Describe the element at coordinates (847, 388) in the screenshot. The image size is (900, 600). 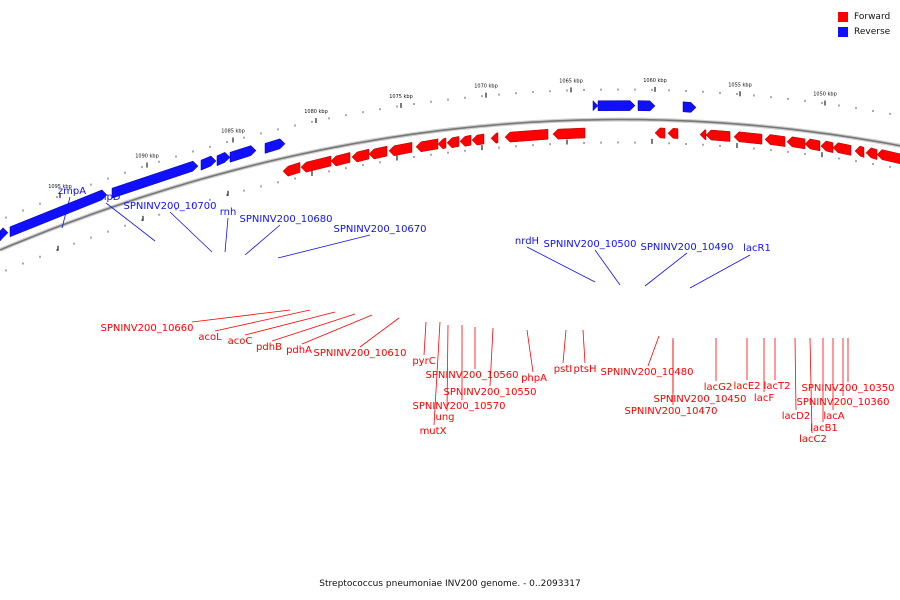
I see `gene-label: SPNINV200_10350` at that location.